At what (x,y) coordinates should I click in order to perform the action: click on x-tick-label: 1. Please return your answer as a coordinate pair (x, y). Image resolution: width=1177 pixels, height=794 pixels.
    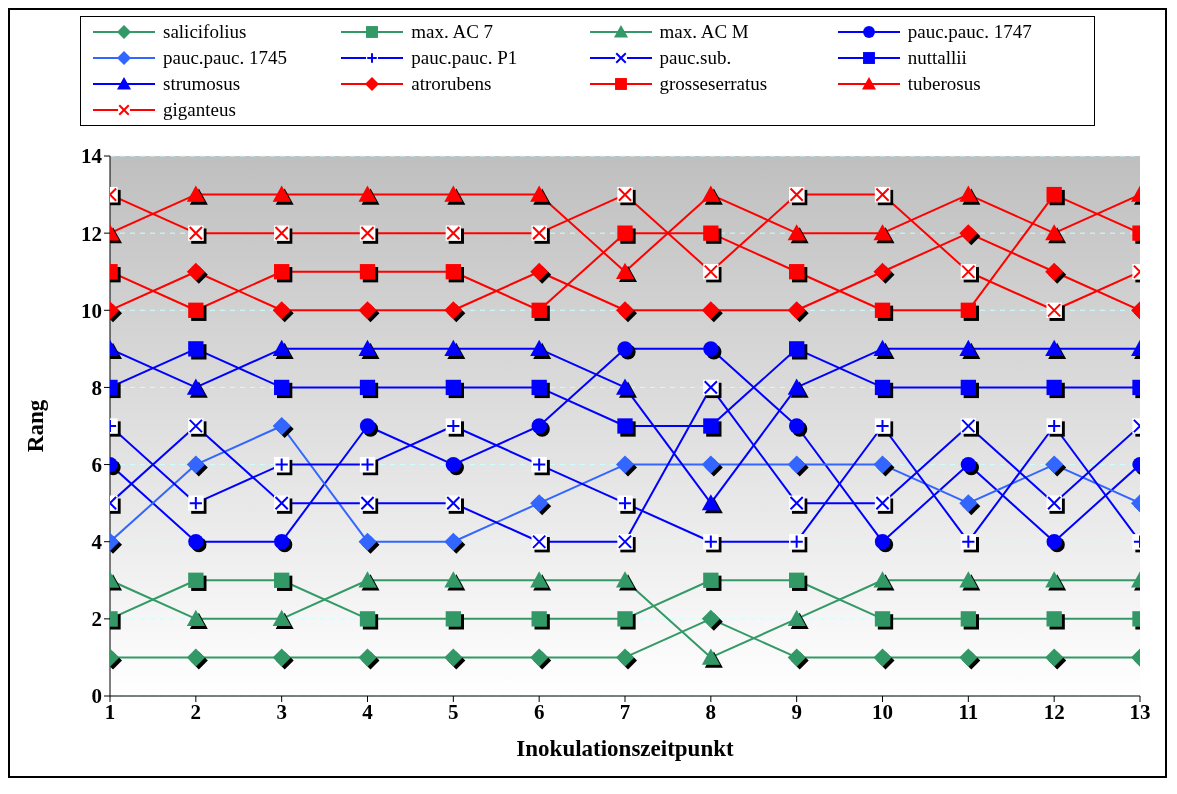
    Looking at the image, I should click on (110, 711).